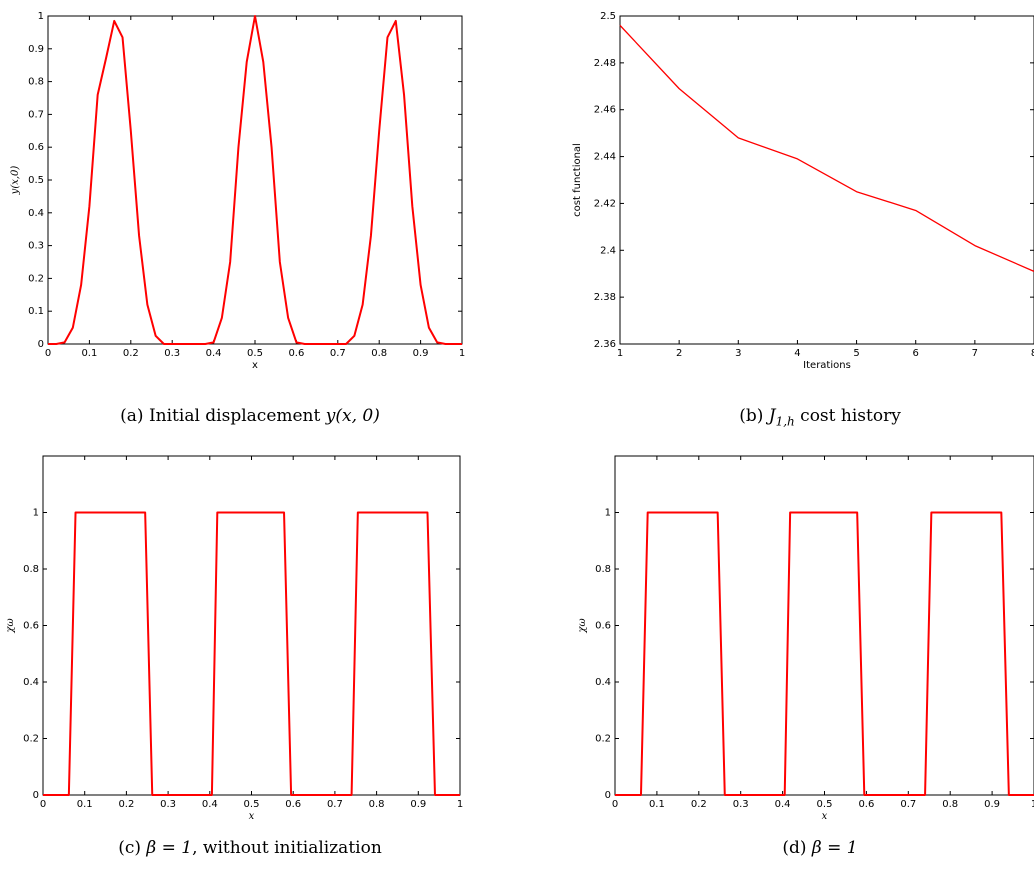  I want to click on caption-b: (b) J1,h cost history, so click(820, 417).